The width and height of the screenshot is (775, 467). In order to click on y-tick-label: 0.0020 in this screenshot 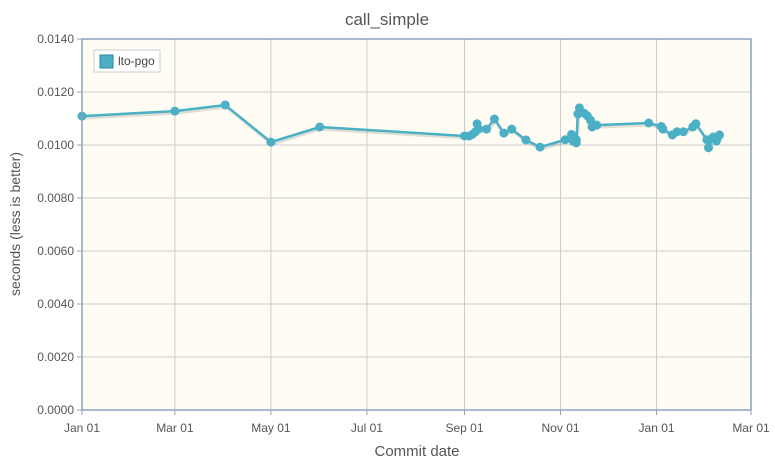, I will do `click(55, 357)`.